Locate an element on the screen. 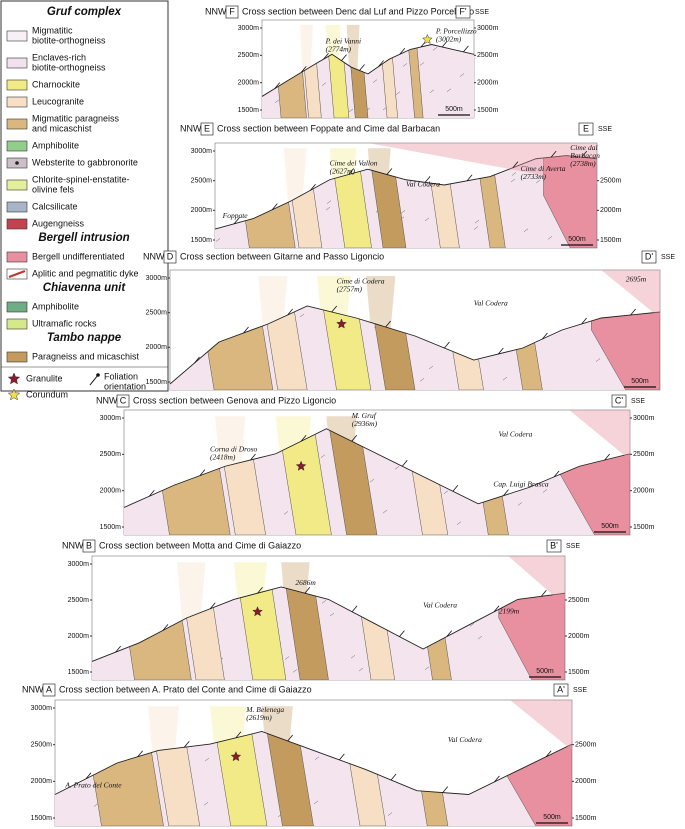  section-letter: D' is located at coordinates (649, 256).